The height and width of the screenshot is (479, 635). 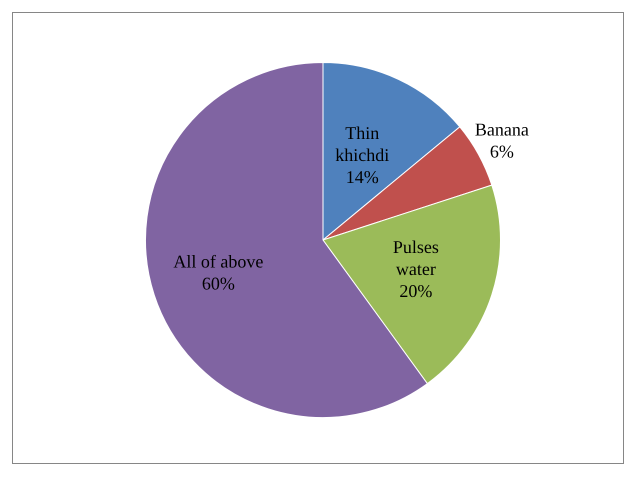 What do you see at coordinates (501, 129) in the screenshot?
I see `slice-label: Banana` at bounding box center [501, 129].